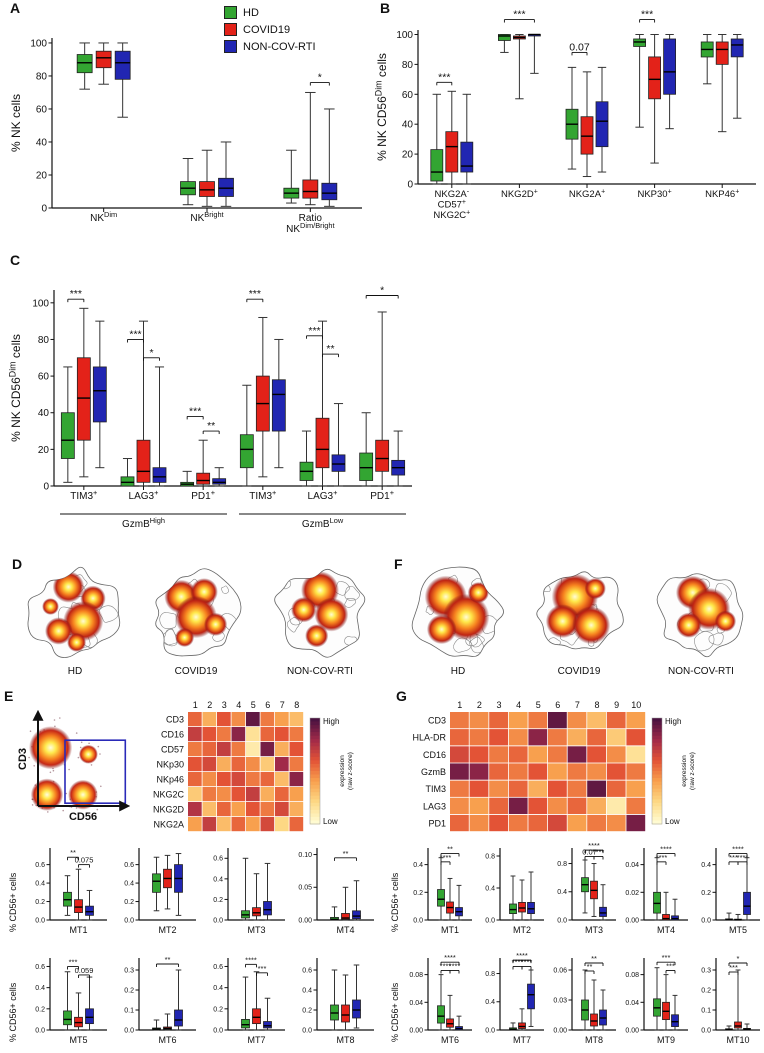 The height and width of the screenshot is (1053, 764). What do you see at coordinates (452, 194) in the screenshot?
I see `svg-text: NKG2A-` at bounding box center [452, 194].